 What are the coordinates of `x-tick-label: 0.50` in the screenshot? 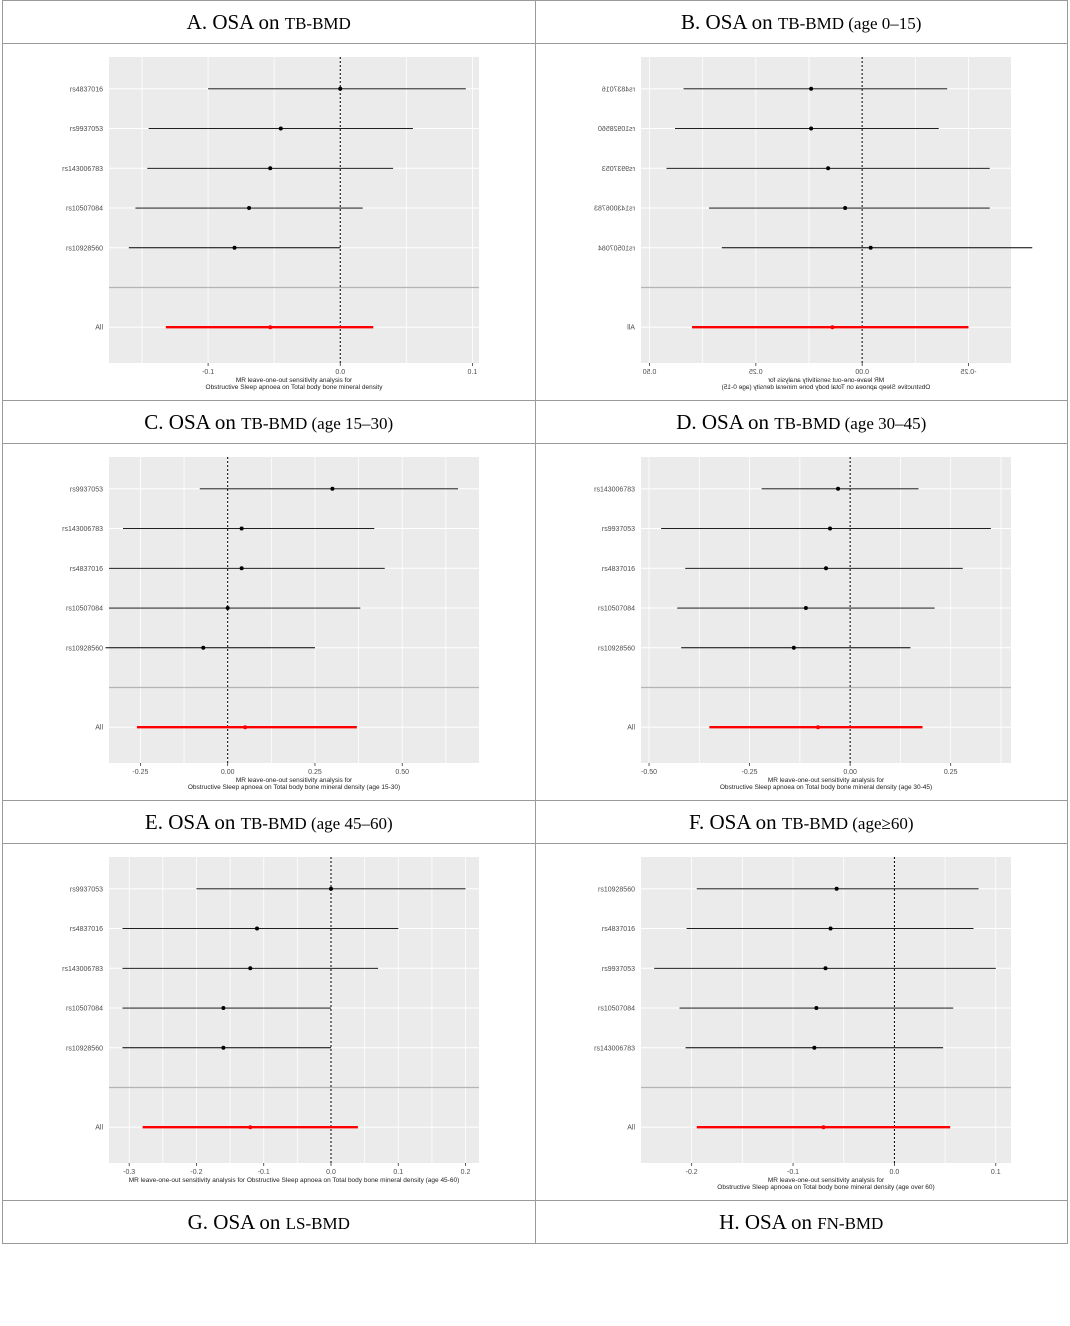 It's located at (650, 372).